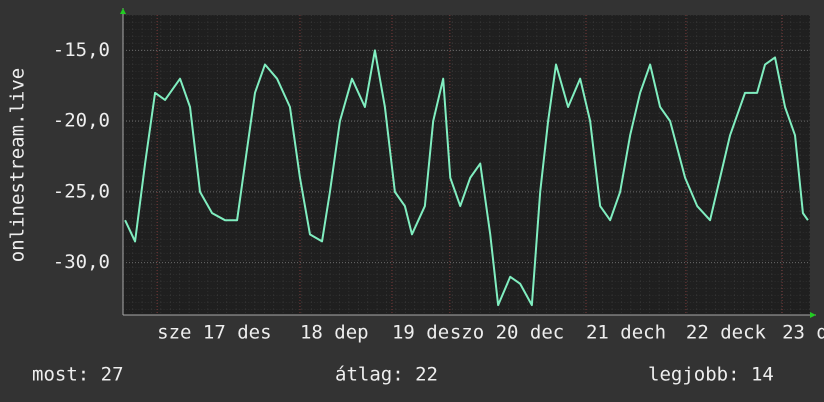 The width and height of the screenshot is (824, 402). I want to click on x-tick-label: 18 dep, so click(334, 333).